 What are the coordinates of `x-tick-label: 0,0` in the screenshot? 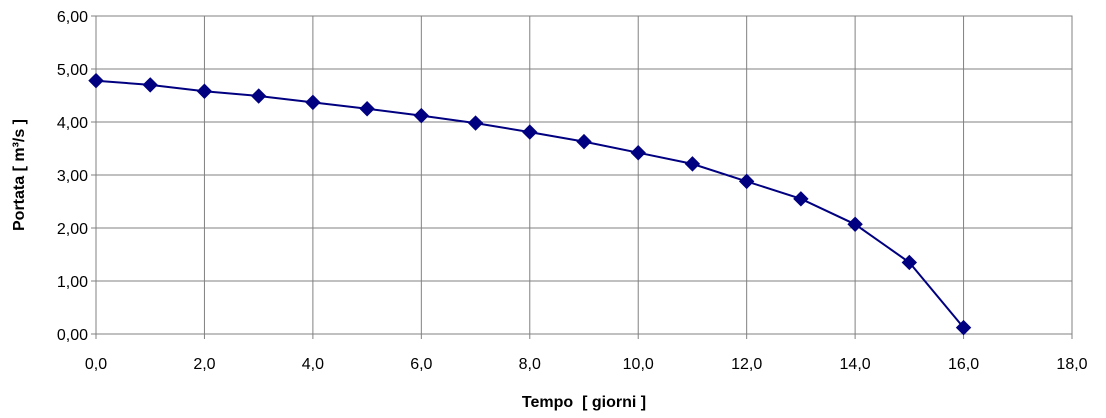 It's located at (96, 364).